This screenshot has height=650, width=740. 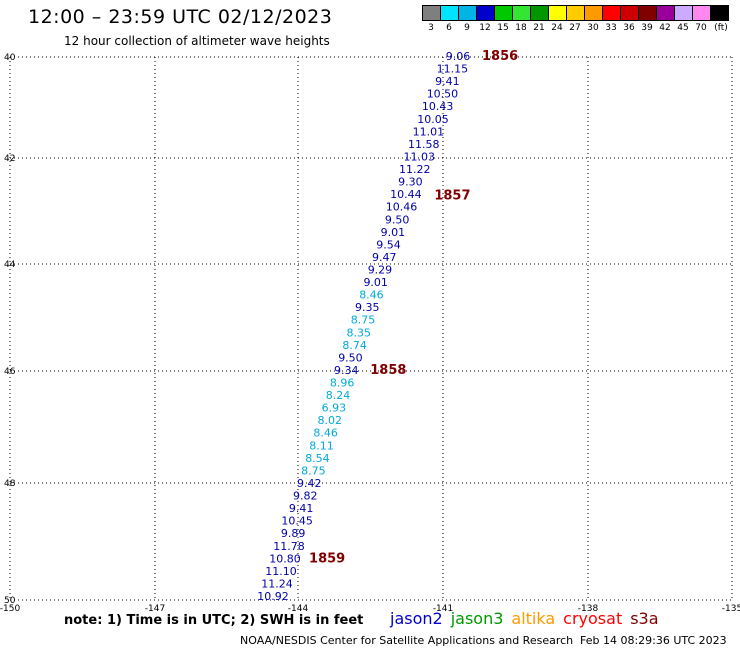 I want to click on satellite-cryosat: cryosat, so click(x=593, y=618).